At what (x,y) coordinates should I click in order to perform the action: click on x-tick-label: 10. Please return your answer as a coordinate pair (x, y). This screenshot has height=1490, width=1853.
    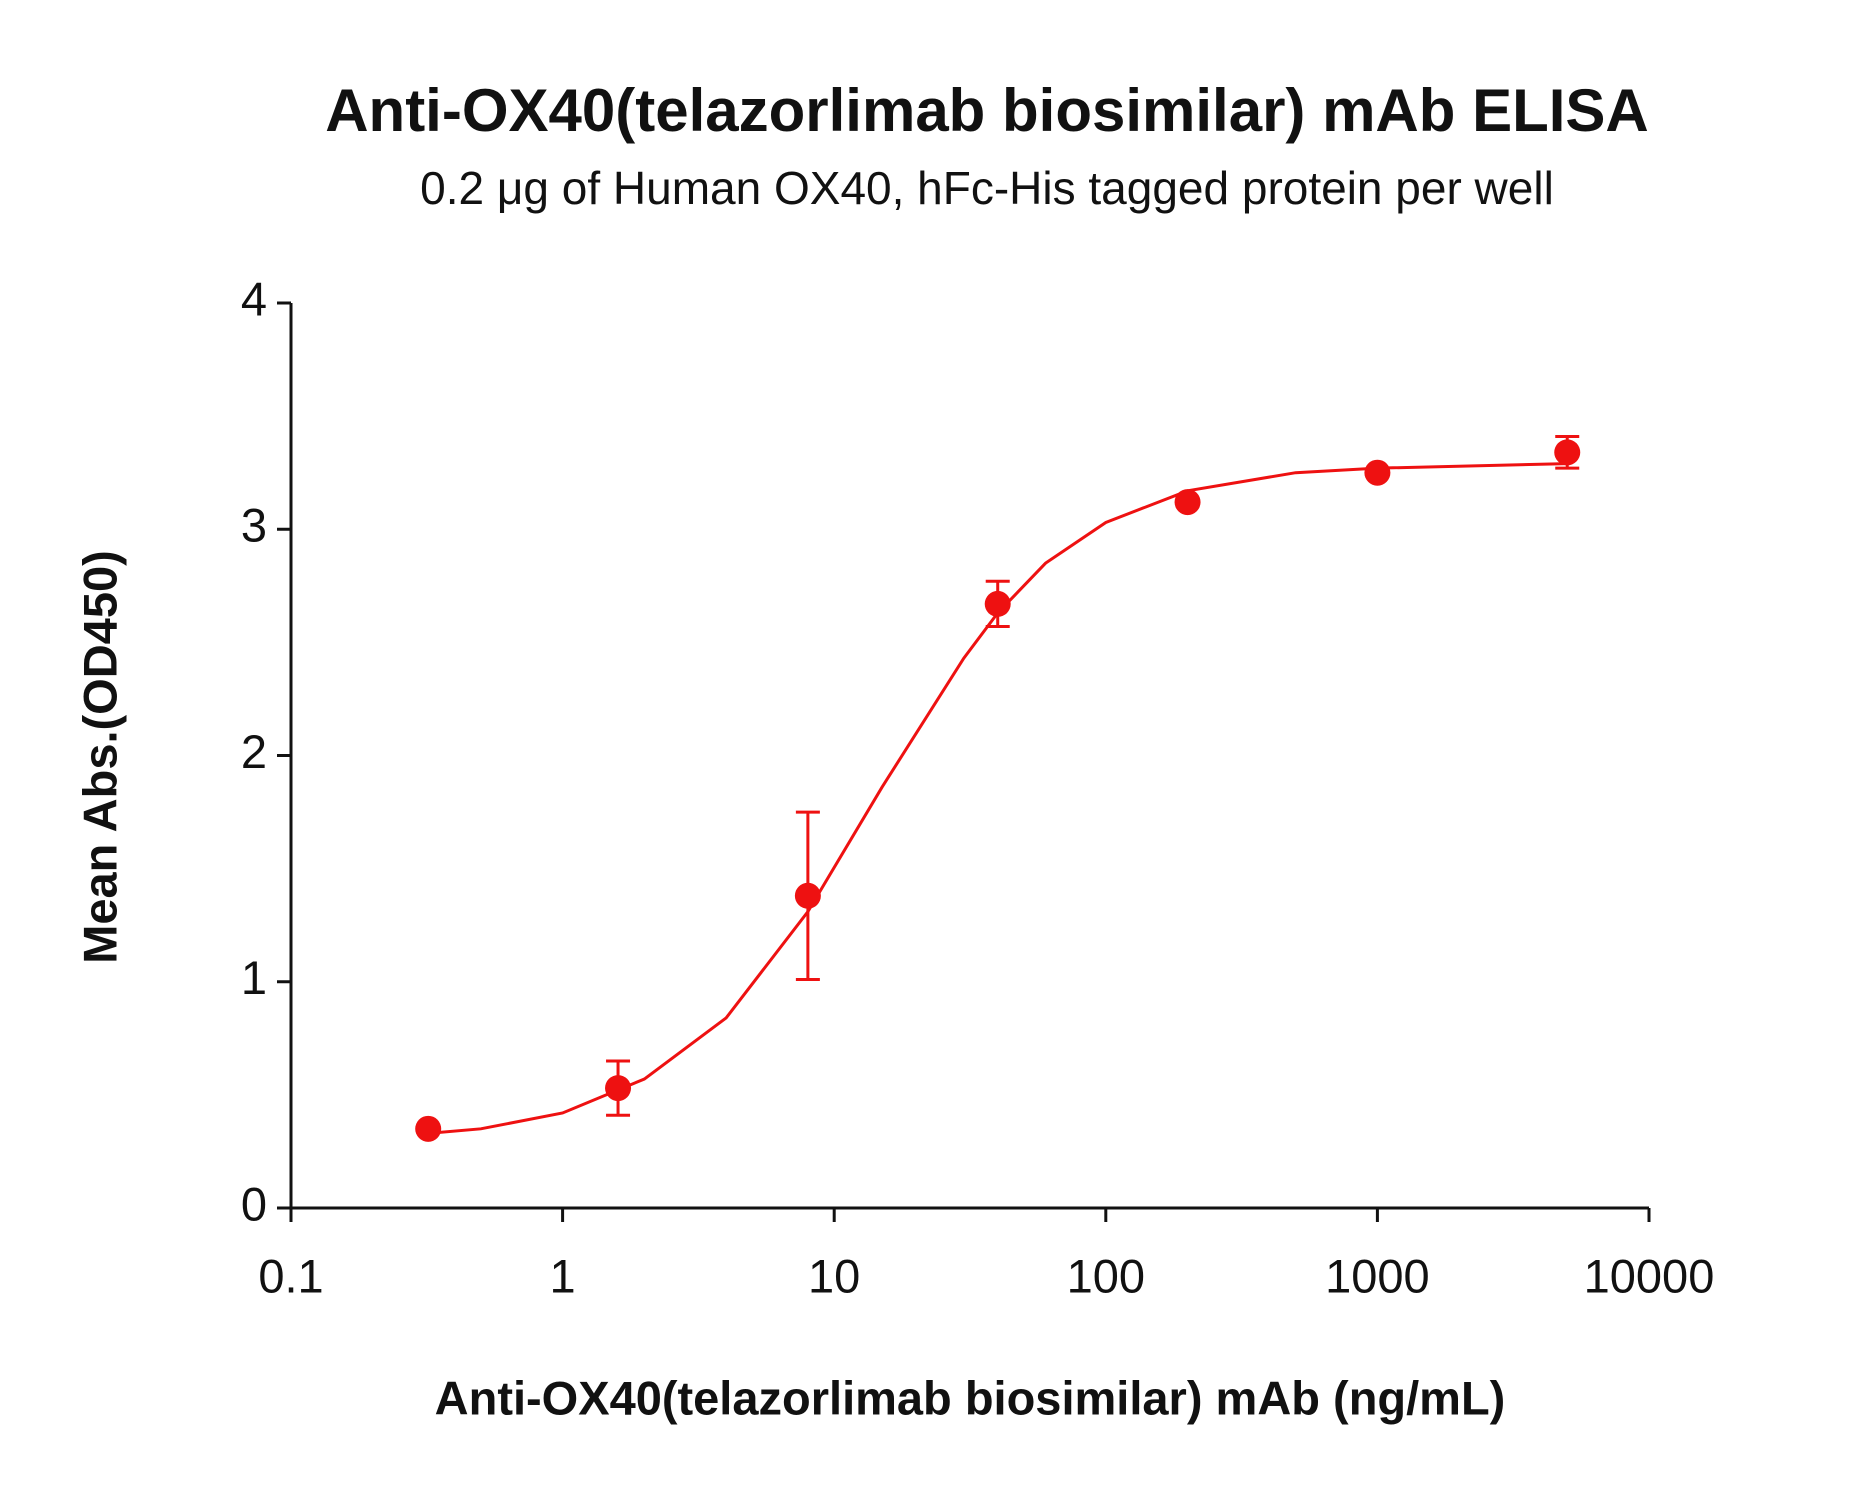
    Looking at the image, I should click on (834, 1275).